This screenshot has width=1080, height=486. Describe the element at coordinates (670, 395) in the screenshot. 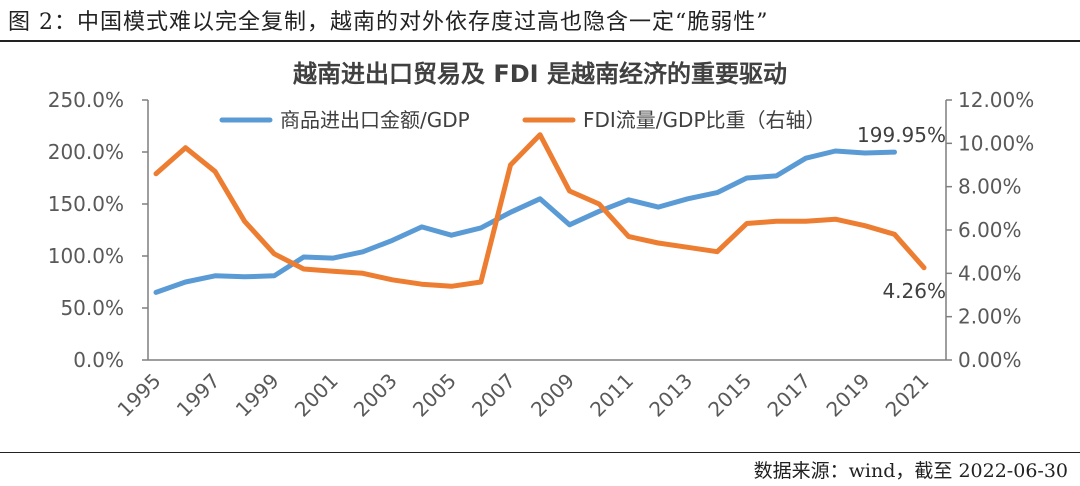

I see `x-tick-label: 2013` at that location.